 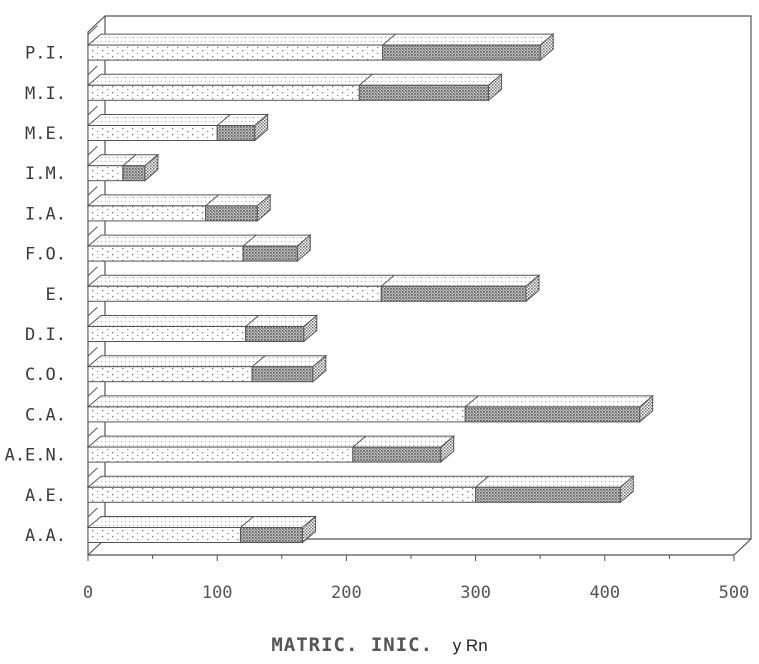 I want to click on bar-group-mi, so click(x=294, y=87).